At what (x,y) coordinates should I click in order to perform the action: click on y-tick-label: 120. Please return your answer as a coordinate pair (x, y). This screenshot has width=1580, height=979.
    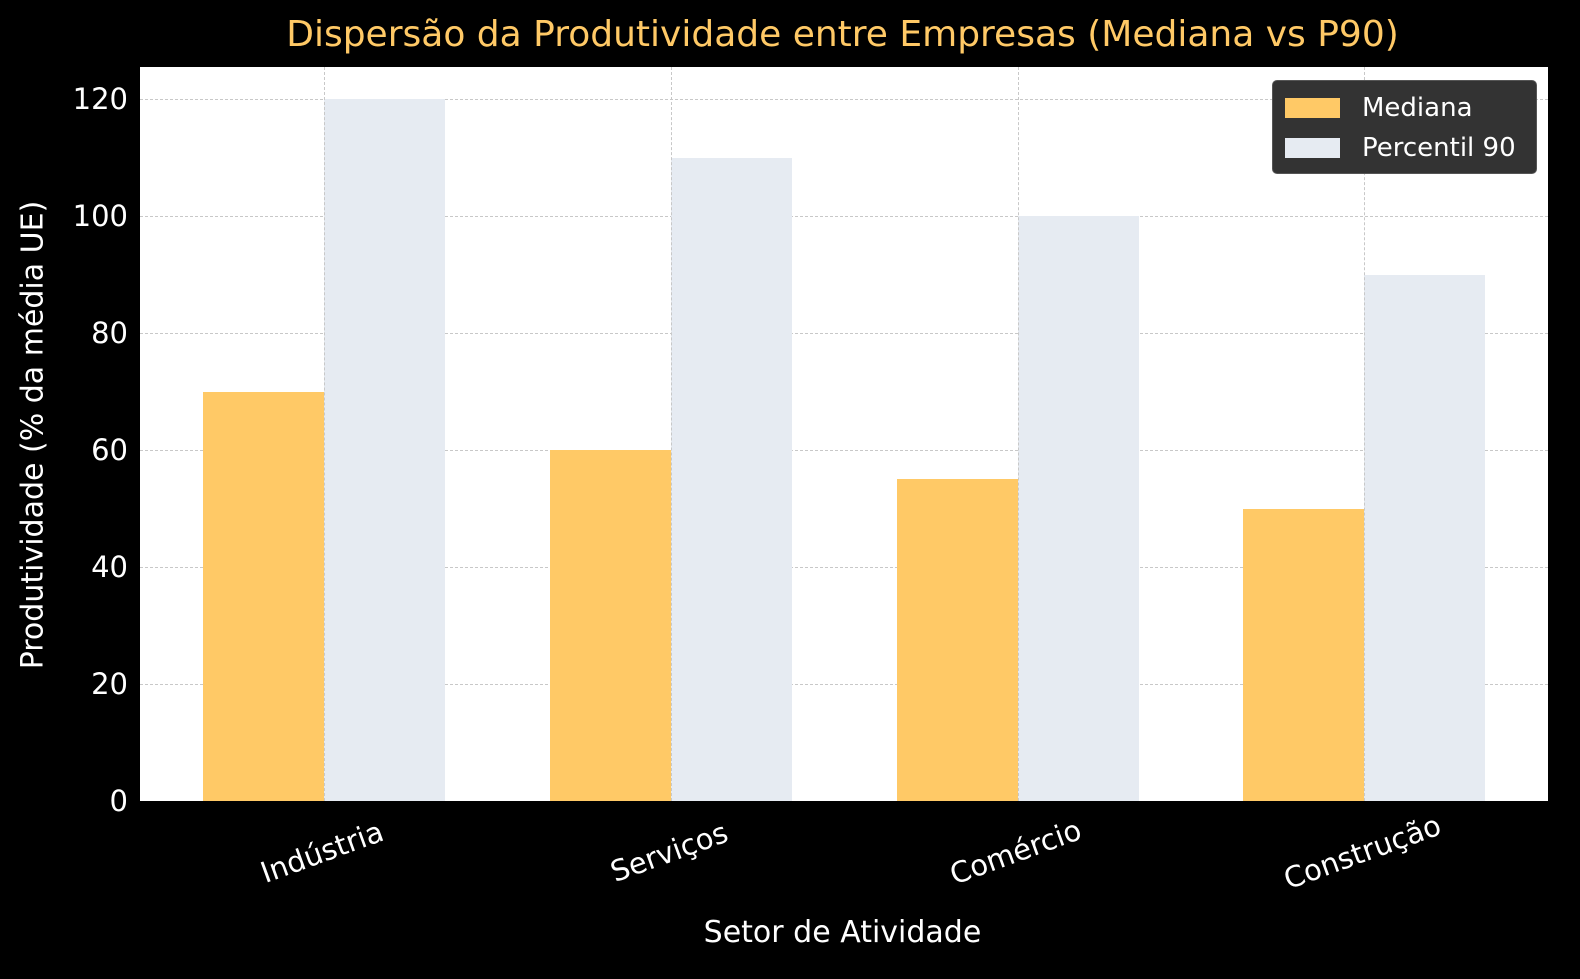
    Looking at the image, I should click on (100, 99).